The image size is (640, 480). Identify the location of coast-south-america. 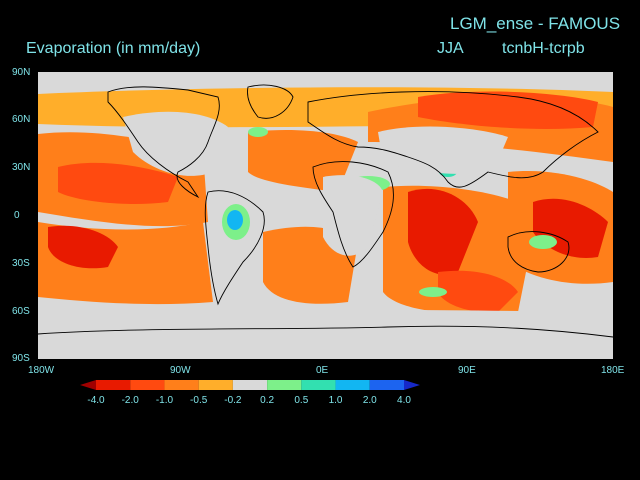
(234, 248).